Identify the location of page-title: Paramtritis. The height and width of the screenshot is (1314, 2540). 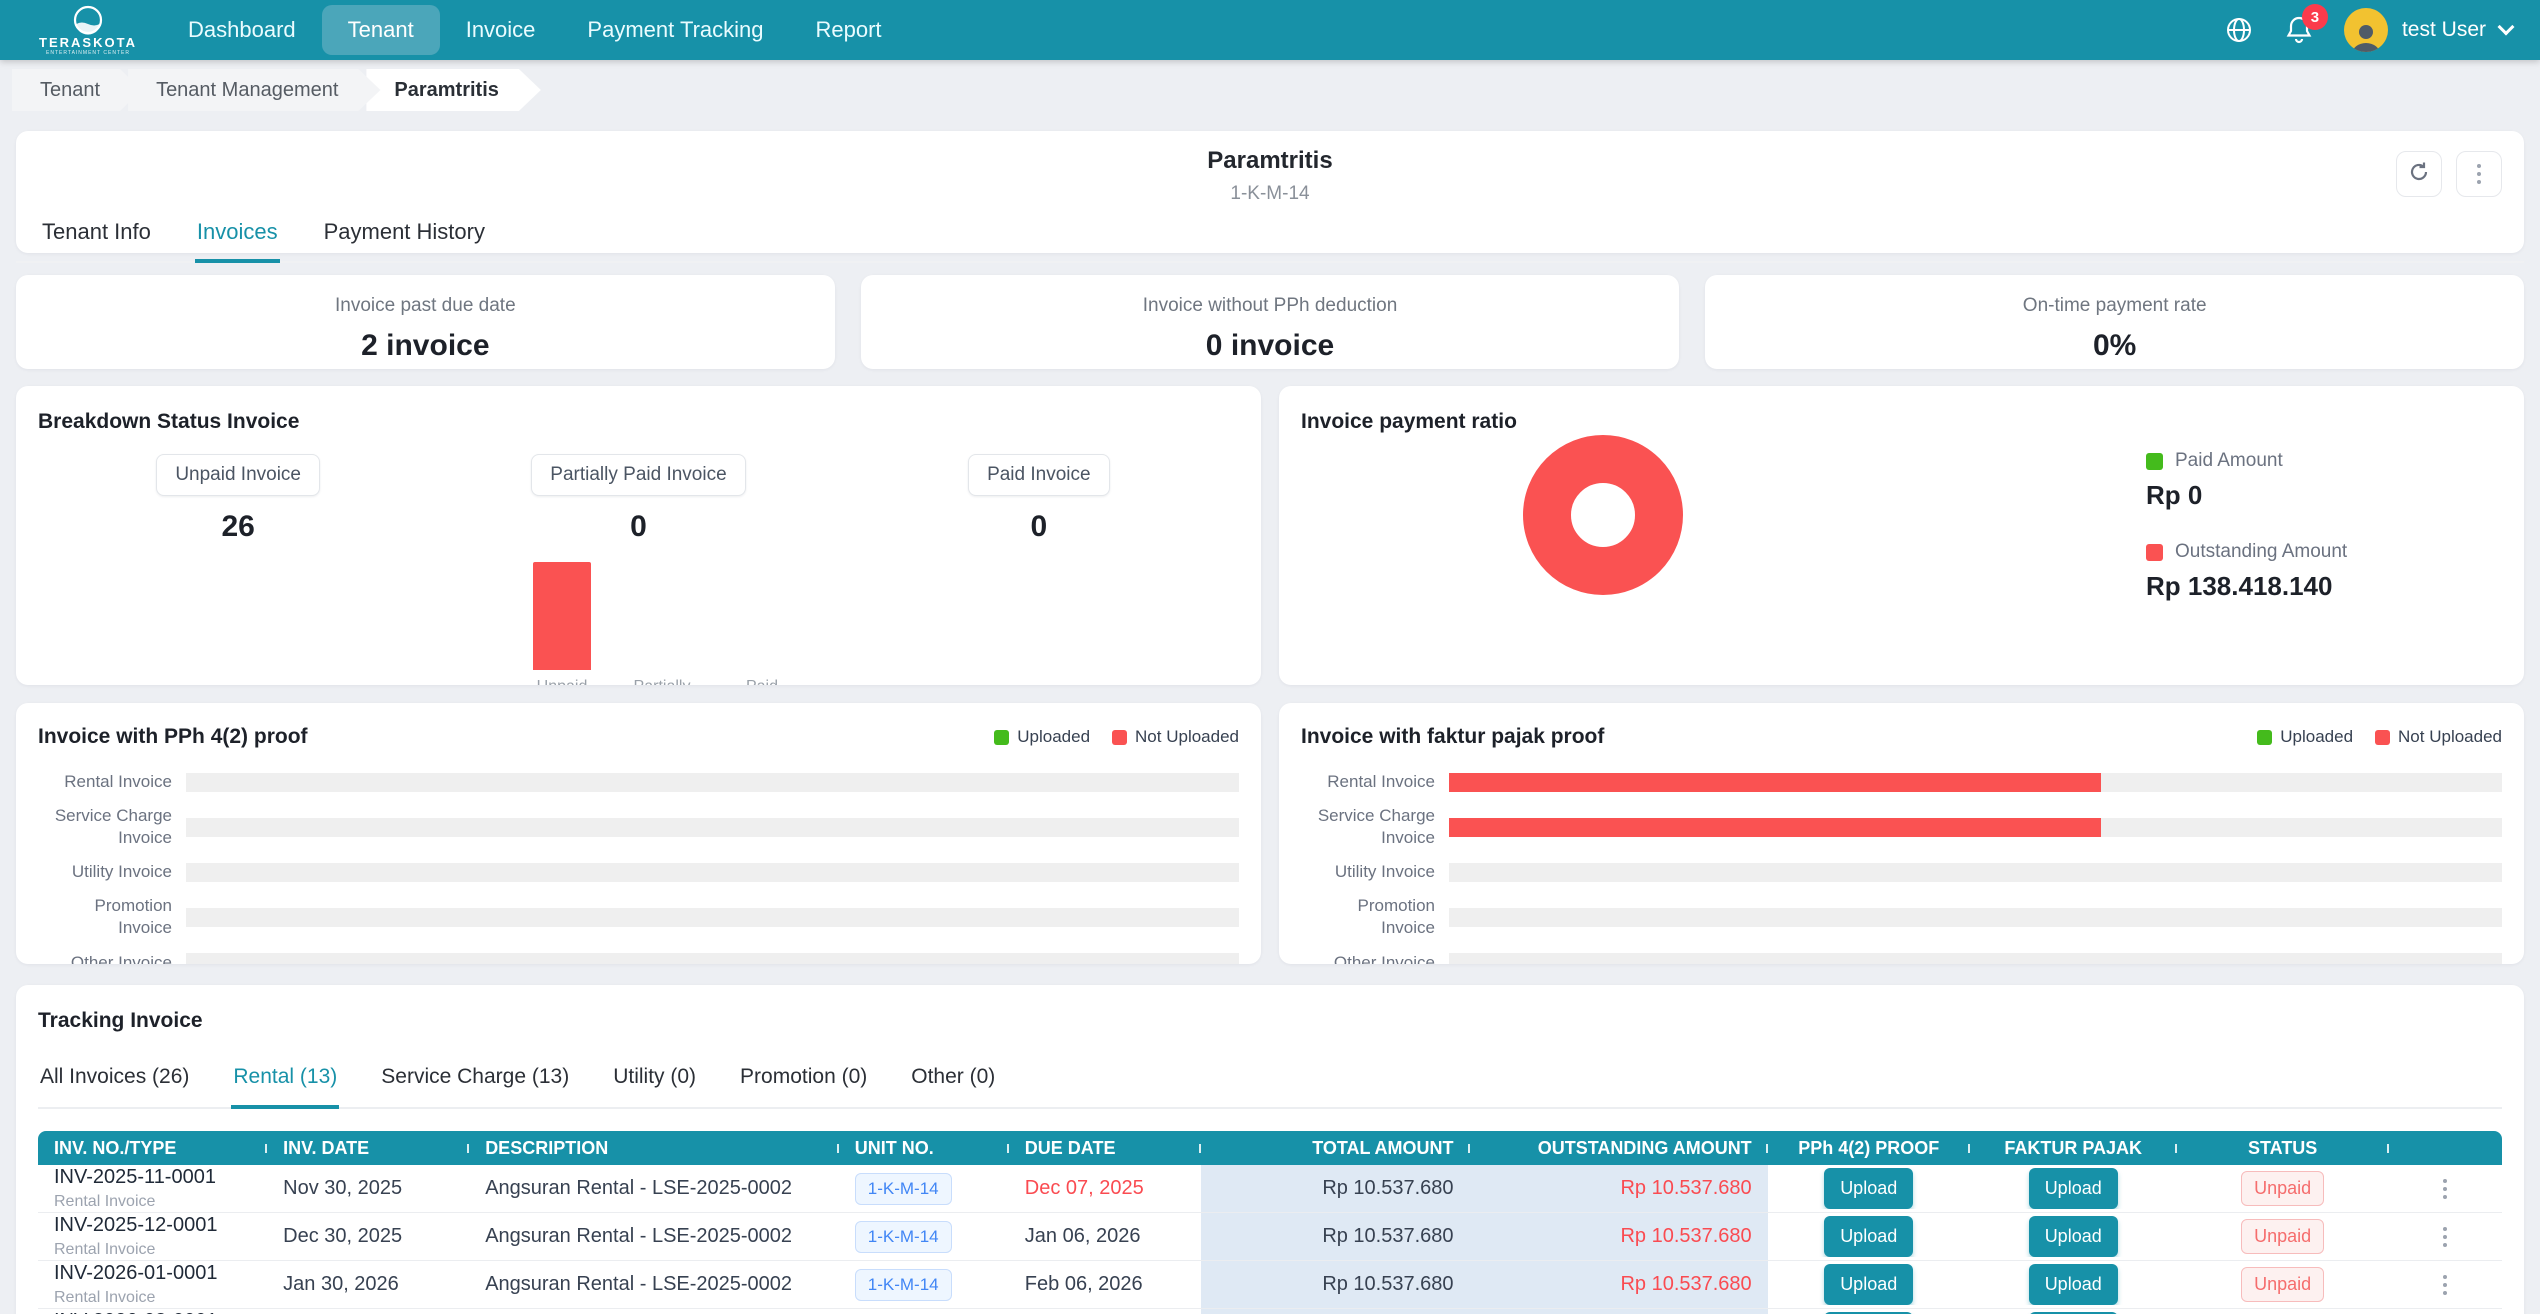
(1270, 160).